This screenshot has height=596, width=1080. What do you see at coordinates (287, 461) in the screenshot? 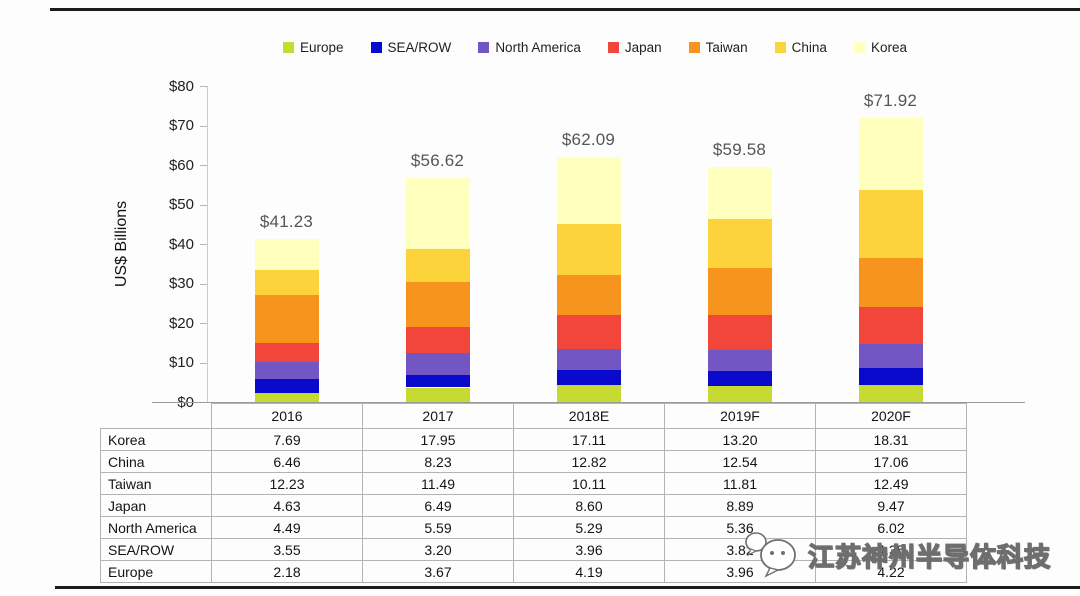
I see `table-value-cell: 6.46` at bounding box center [287, 461].